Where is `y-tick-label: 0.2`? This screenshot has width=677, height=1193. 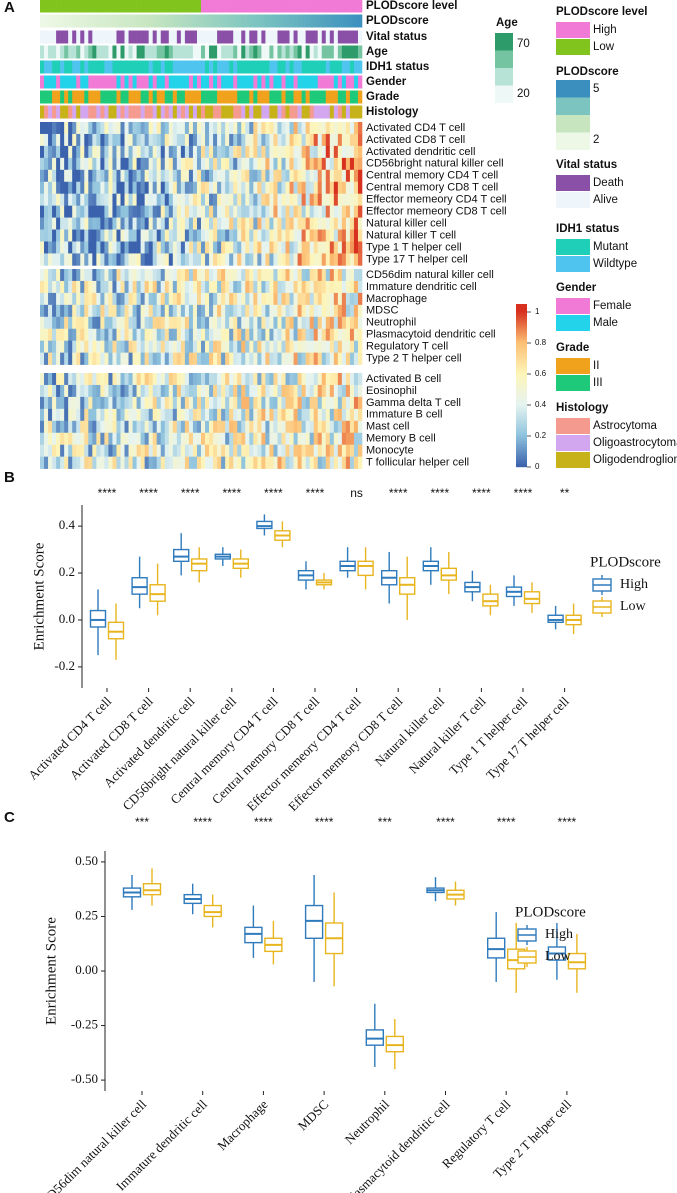 y-tick-label: 0.2 is located at coordinates (67, 571).